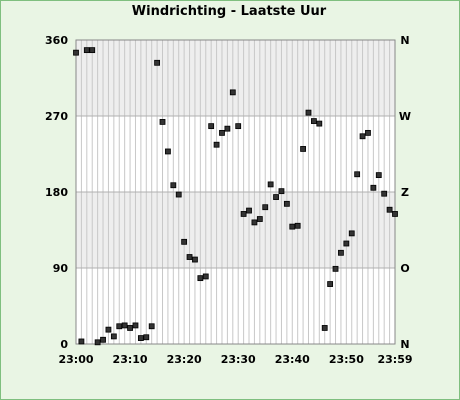 The width and height of the screenshot is (460, 400). I want to click on y-tick-label: 90, so click(61, 268).